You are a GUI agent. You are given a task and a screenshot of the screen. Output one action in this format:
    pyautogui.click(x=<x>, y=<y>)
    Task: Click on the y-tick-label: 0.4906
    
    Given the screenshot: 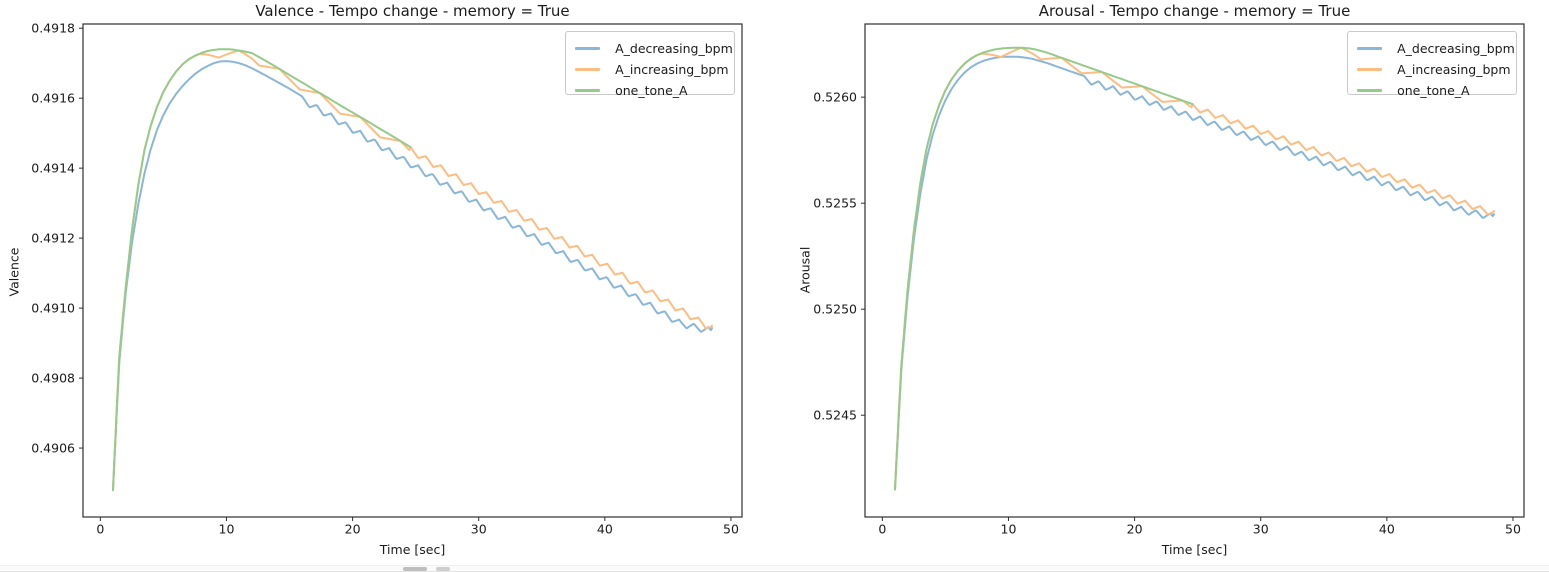 What is the action you would take?
    pyautogui.click(x=53, y=448)
    